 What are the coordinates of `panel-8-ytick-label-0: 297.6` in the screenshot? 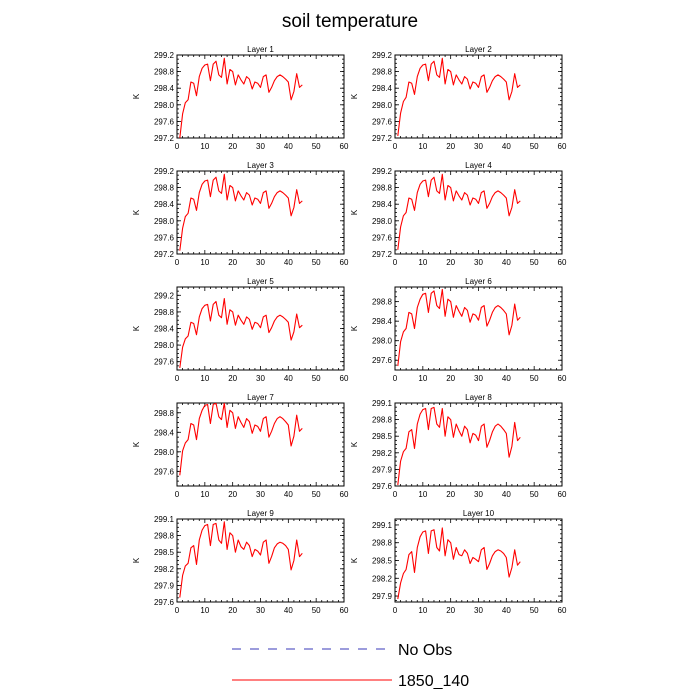 It's located at (382, 486).